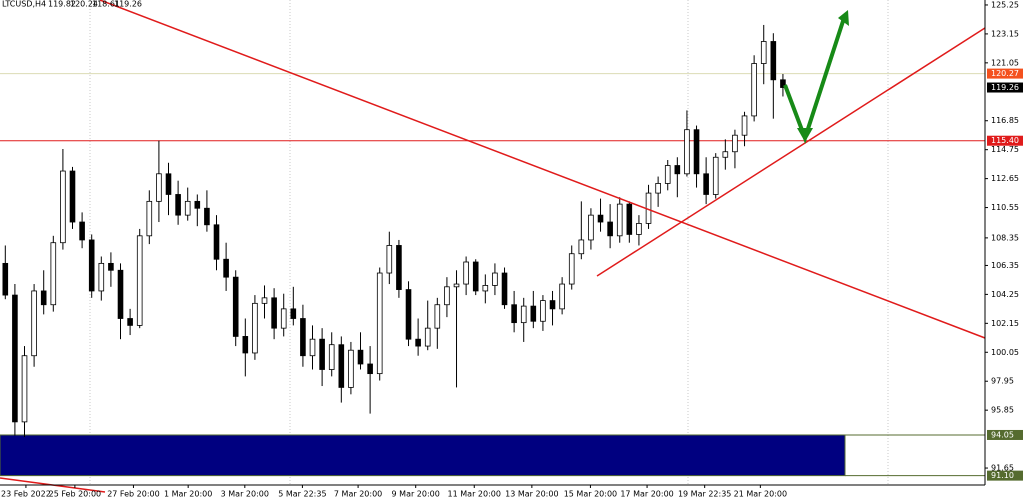 The image size is (1024, 500). I want to click on x-tick-label: 3 Mar 20:00, so click(245, 494).